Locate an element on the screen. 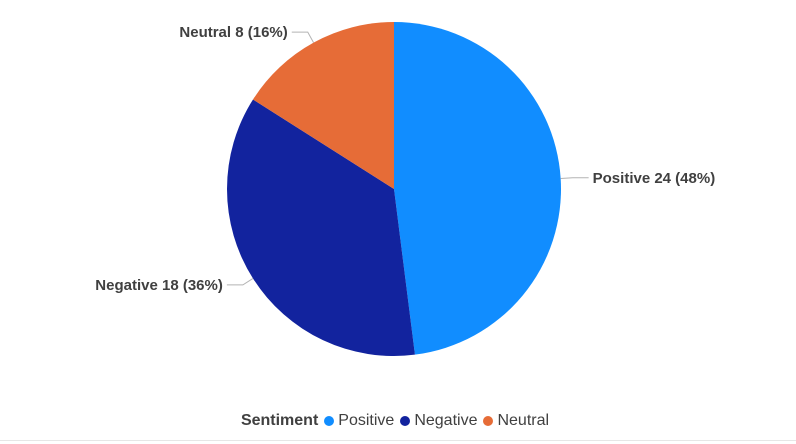 The height and width of the screenshot is (444, 796). data-label-positive: Positive 24 (48%) is located at coordinates (654, 178).